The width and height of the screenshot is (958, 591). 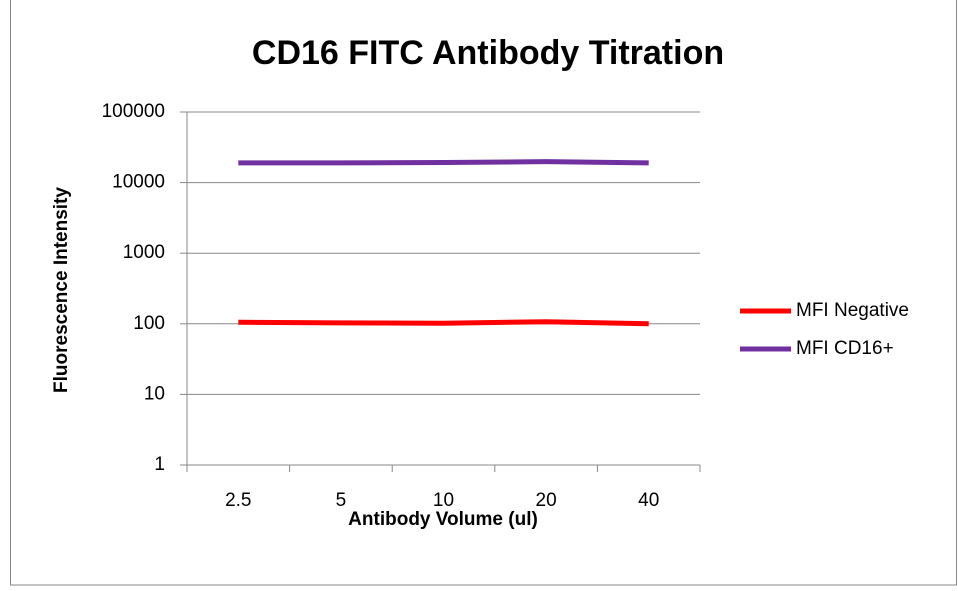 What do you see at coordinates (488, 53) in the screenshot?
I see `chart-title: CD16 FITC Antibody Titration` at bounding box center [488, 53].